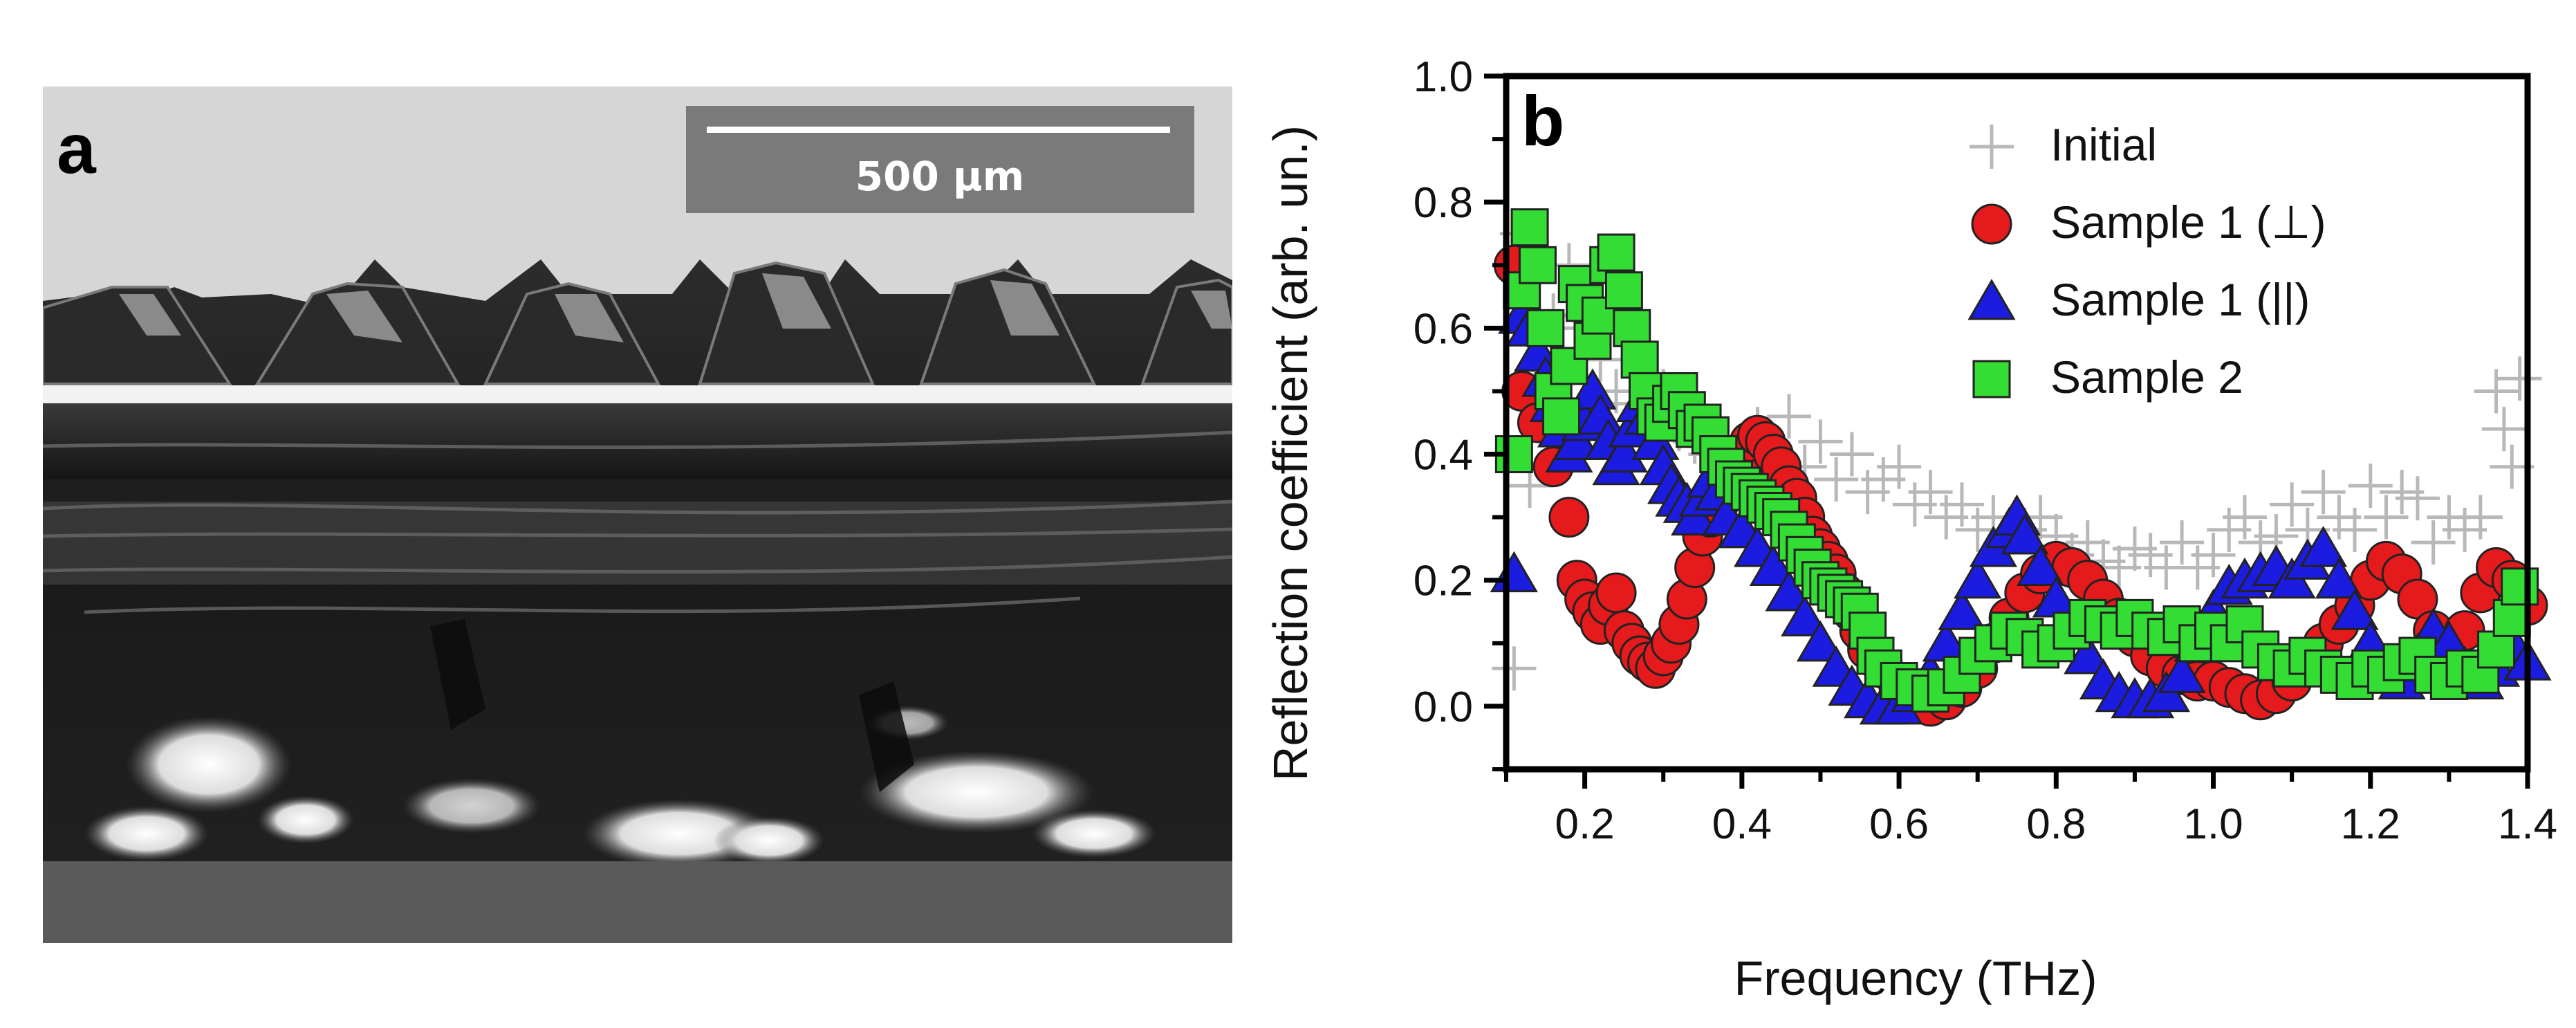 This screenshot has height=1028, width=2576. What do you see at coordinates (1915, 978) in the screenshot?
I see `x-axis-title: Frequency (THz)` at bounding box center [1915, 978].